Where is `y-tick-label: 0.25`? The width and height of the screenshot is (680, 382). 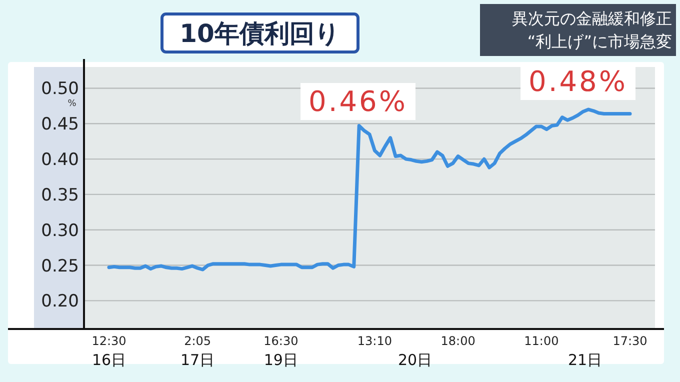
y-tick-label: 0.25 is located at coordinates (60, 266).